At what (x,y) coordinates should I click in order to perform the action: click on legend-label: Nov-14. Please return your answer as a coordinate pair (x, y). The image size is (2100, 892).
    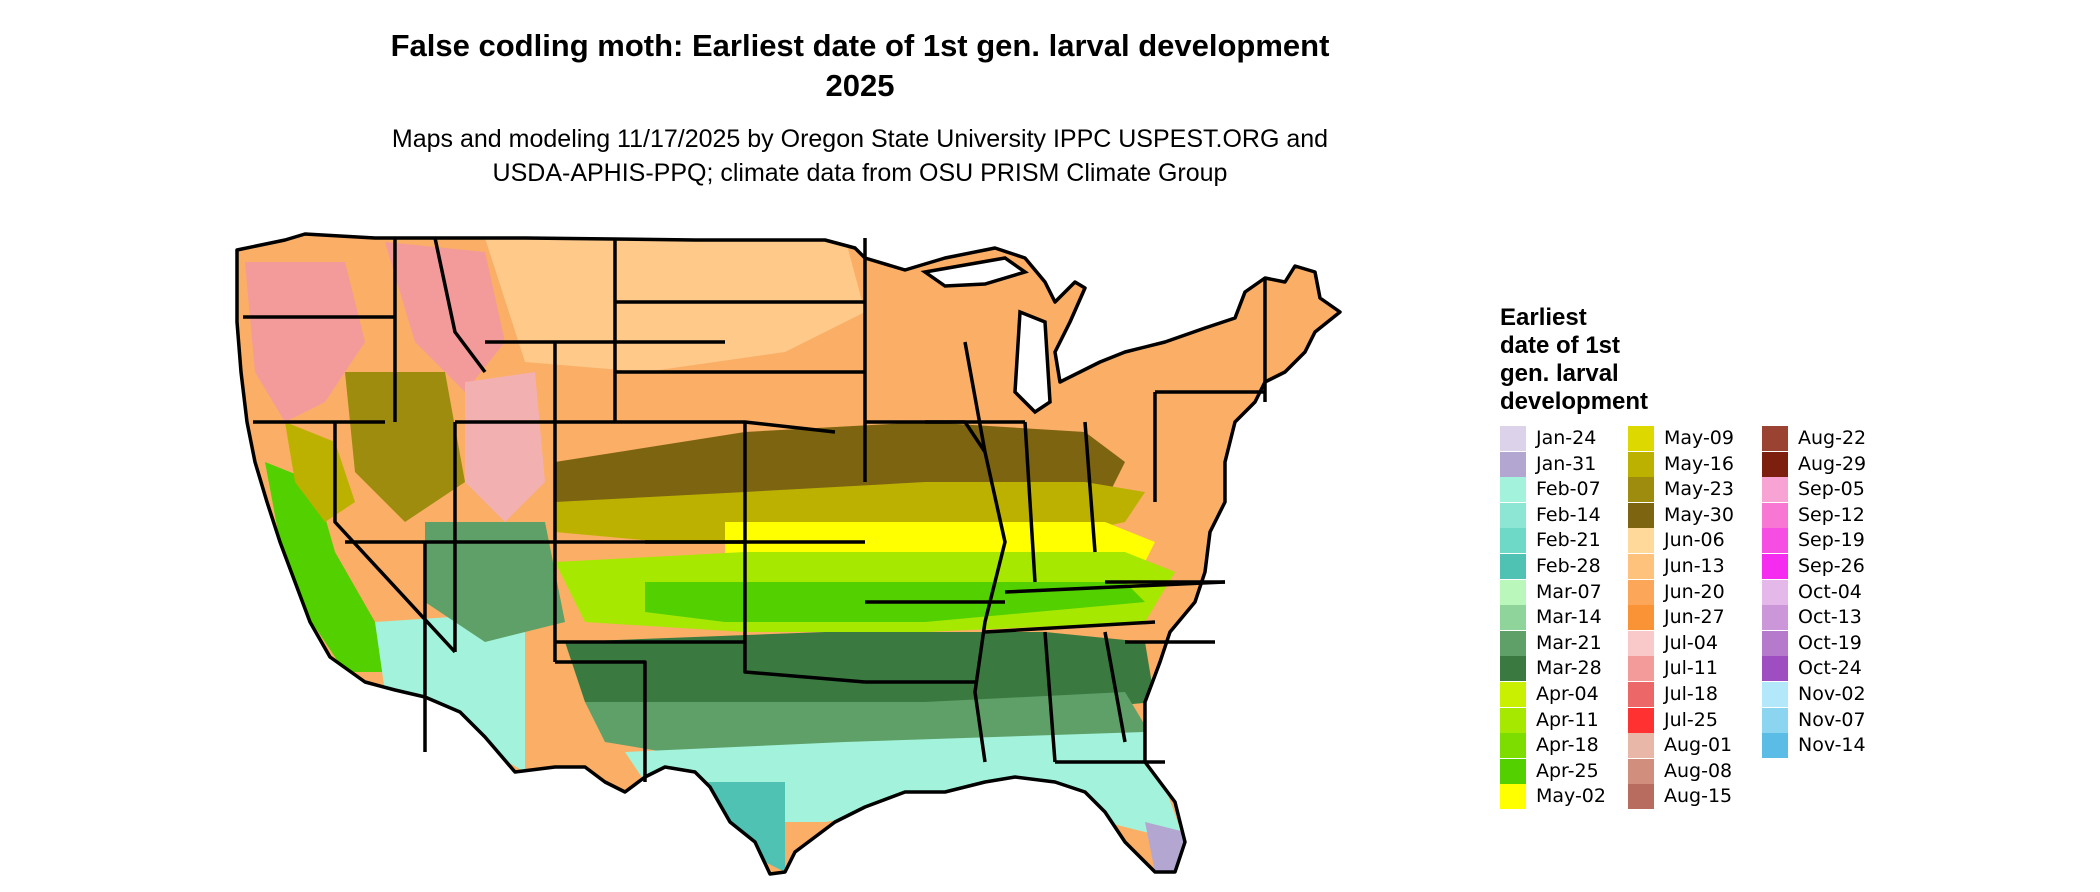
    Looking at the image, I should click on (1832, 745).